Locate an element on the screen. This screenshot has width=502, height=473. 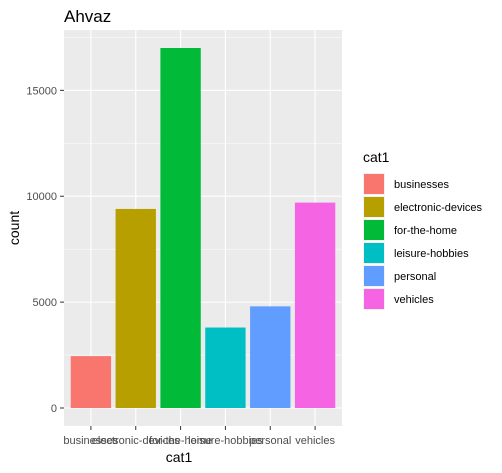
bar-businesses is located at coordinates (91, 382).